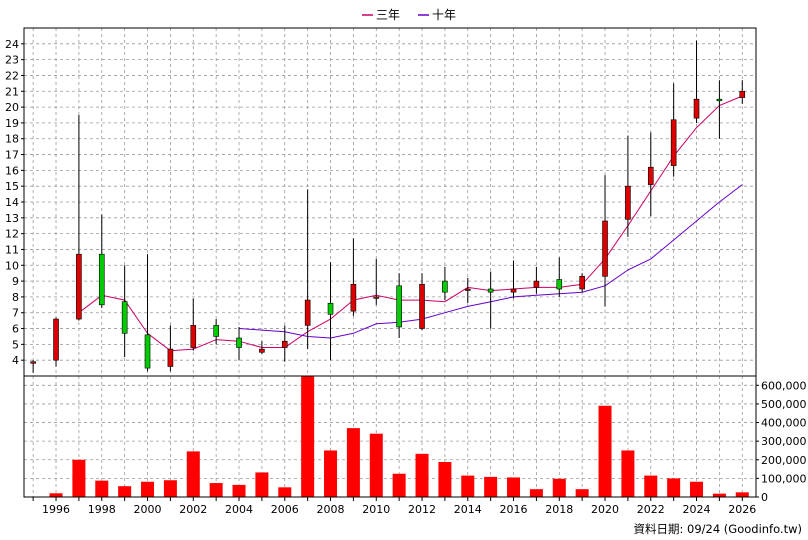 This screenshot has width=808, height=540. Describe the element at coordinates (12, 91) in the screenshot. I see `price-tick-label: 21` at that location.